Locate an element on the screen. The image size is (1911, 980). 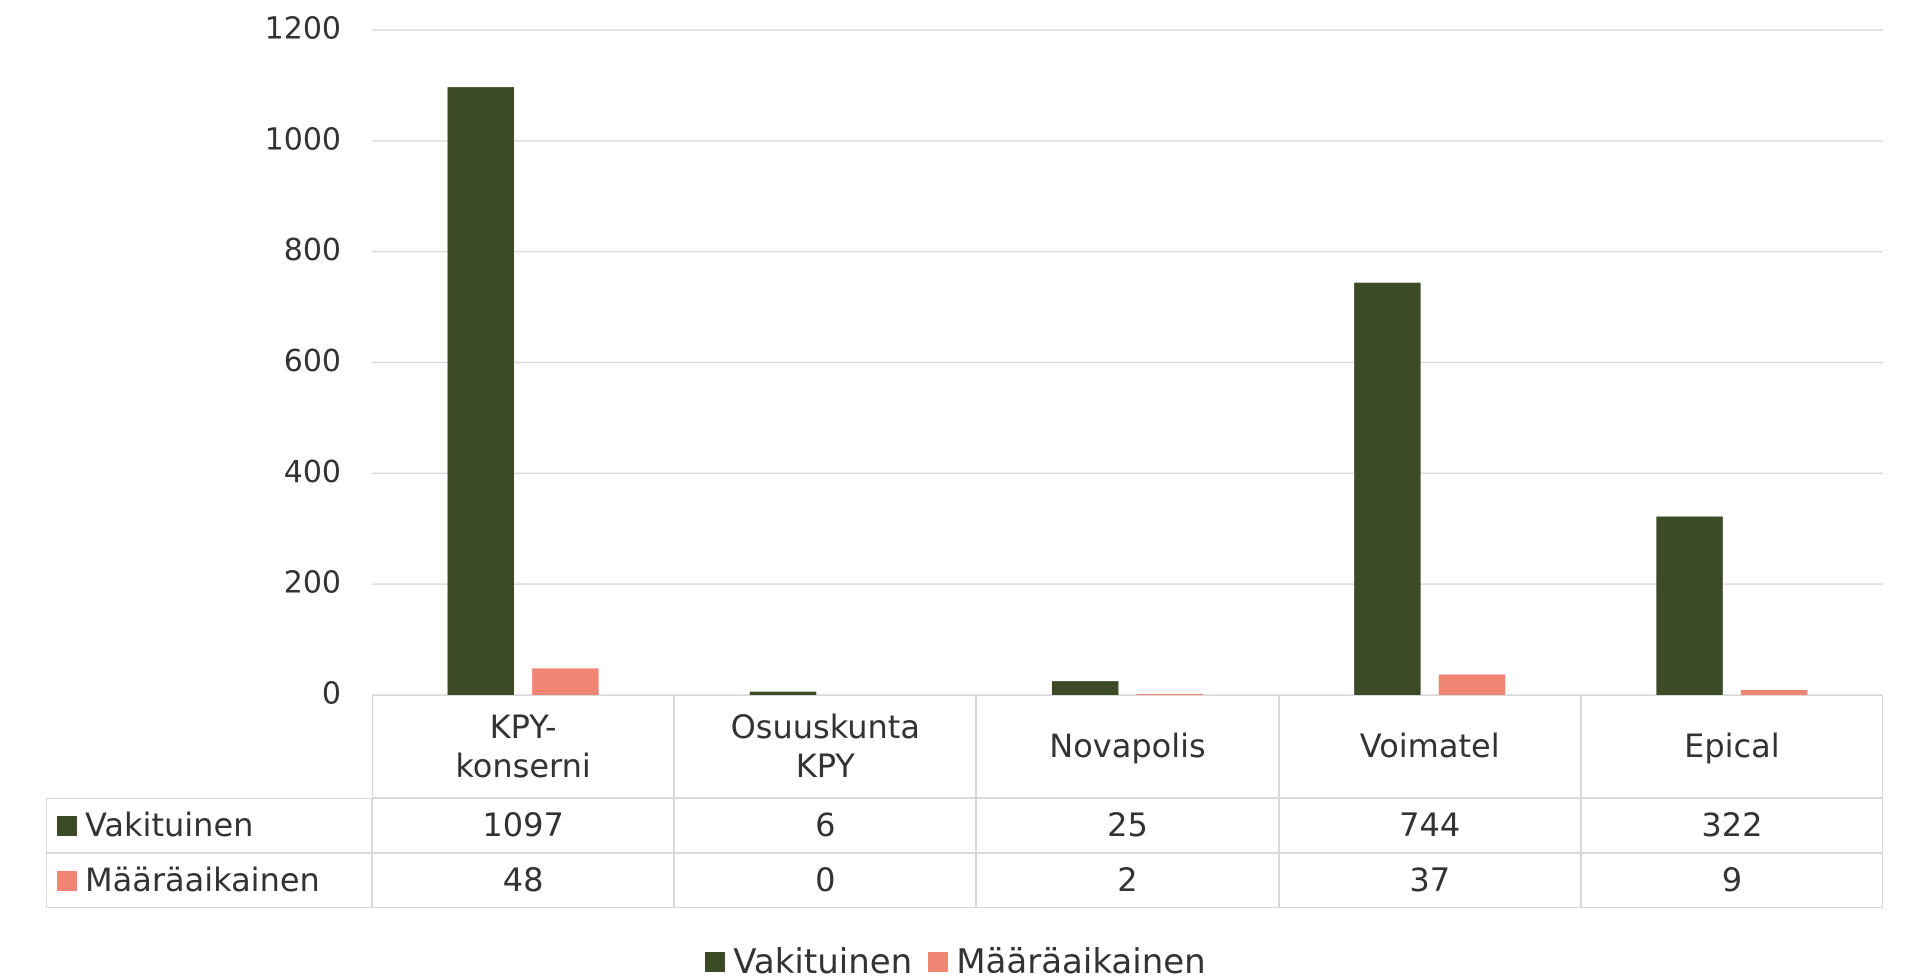
legend-item: Vakituinen is located at coordinates (808, 961).